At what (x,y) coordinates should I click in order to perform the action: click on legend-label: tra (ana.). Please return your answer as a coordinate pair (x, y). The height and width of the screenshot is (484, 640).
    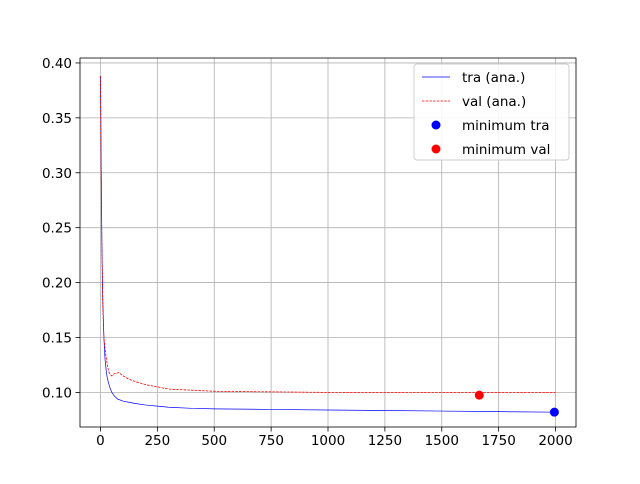
    Looking at the image, I should click on (493, 78).